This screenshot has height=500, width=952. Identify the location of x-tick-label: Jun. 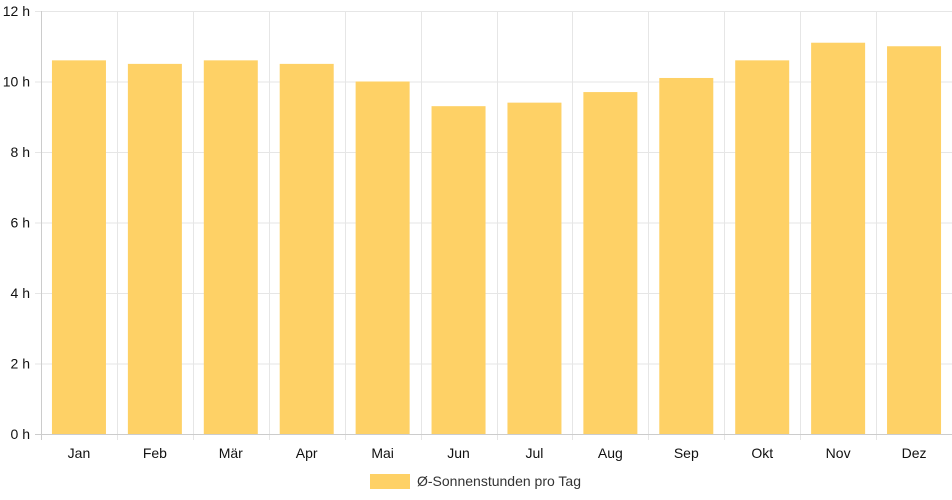
(458, 453).